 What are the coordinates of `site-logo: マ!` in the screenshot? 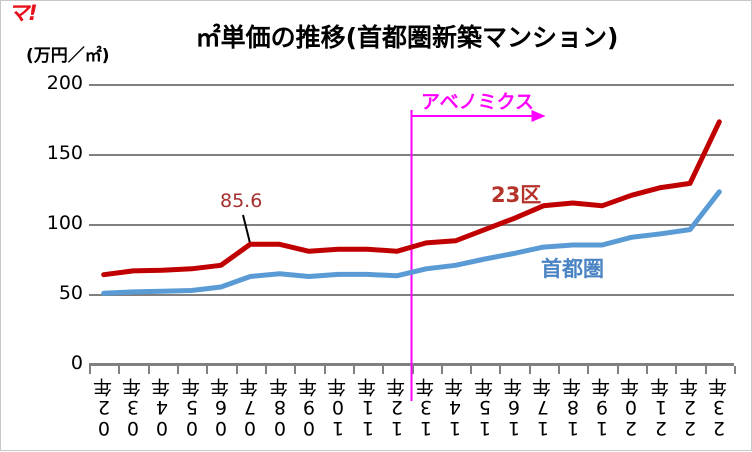 It's located at (23, 13).